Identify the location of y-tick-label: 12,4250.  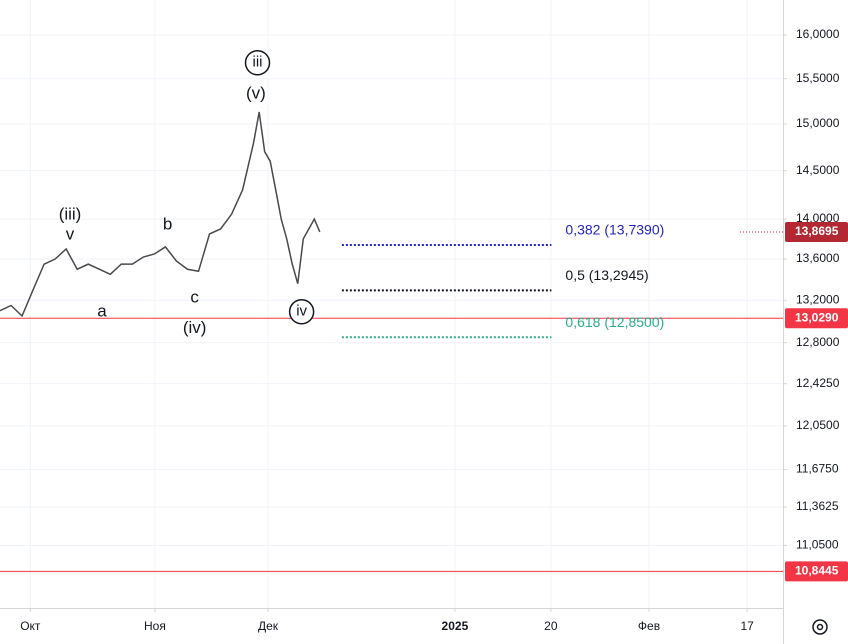
(818, 383).